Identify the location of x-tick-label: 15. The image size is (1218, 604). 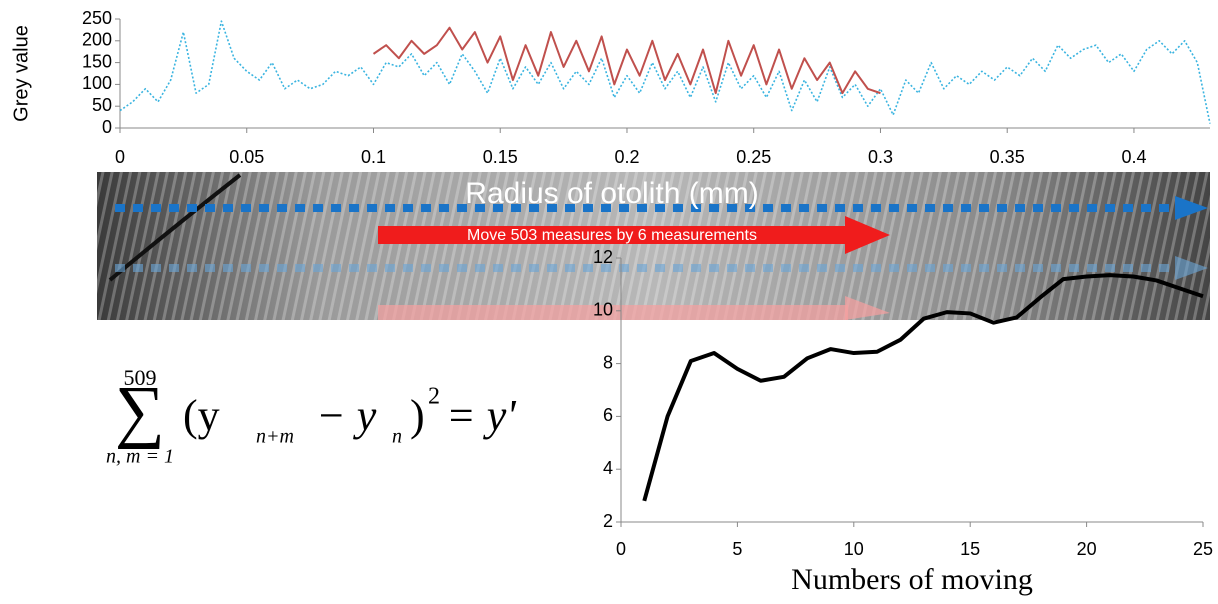
(970, 549).